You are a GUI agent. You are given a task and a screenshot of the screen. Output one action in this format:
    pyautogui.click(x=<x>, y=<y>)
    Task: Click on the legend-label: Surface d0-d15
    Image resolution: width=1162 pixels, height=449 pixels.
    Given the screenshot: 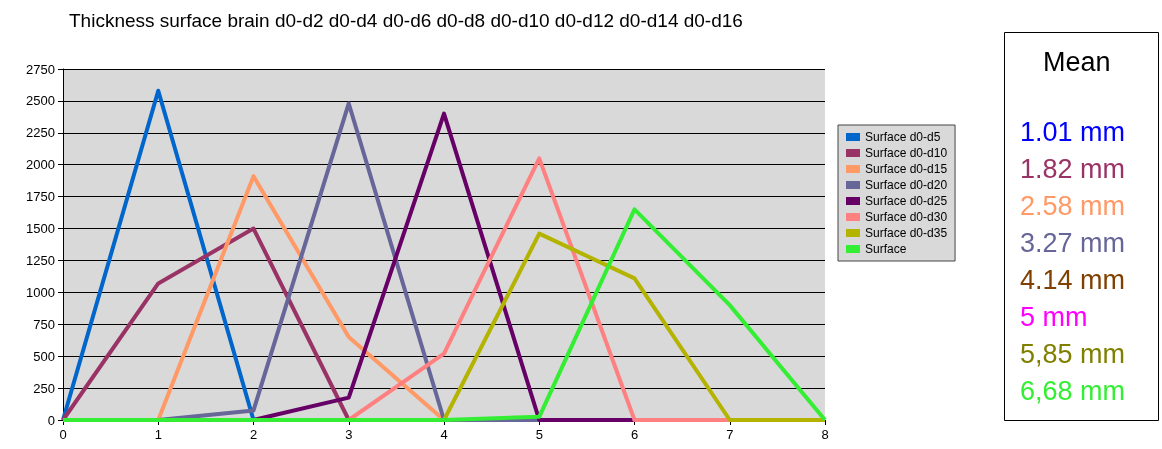 What is the action you would take?
    pyautogui.click(x=906, y=169)
    